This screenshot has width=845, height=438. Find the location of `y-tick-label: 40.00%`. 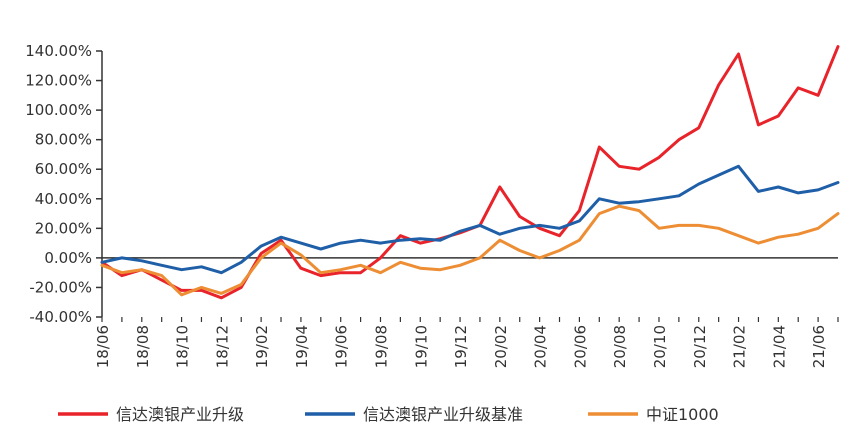

y-tick-label: 40.00% is located at coordinates (63, 199).